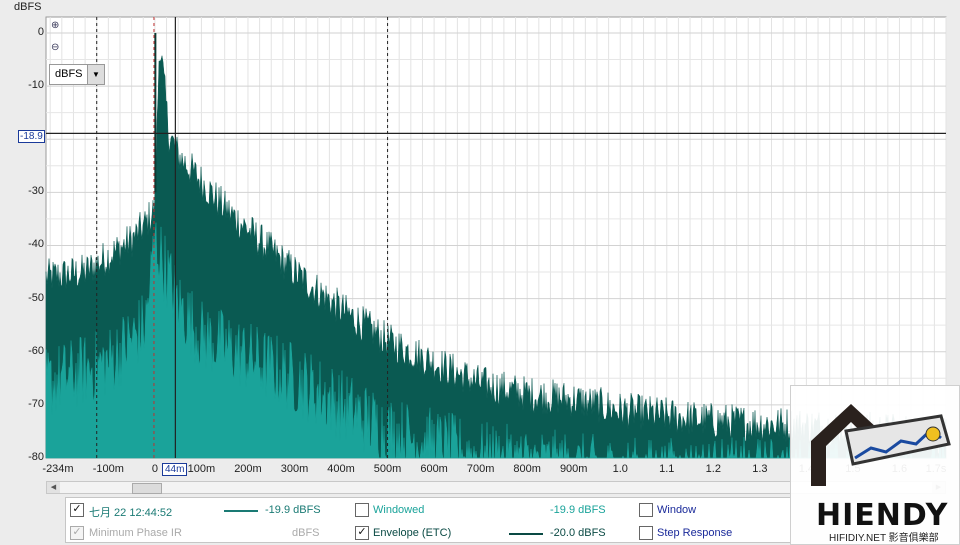 This screenshot has height=545, width=960. I want to click on y-tick-label: -70, so click(36, 403).